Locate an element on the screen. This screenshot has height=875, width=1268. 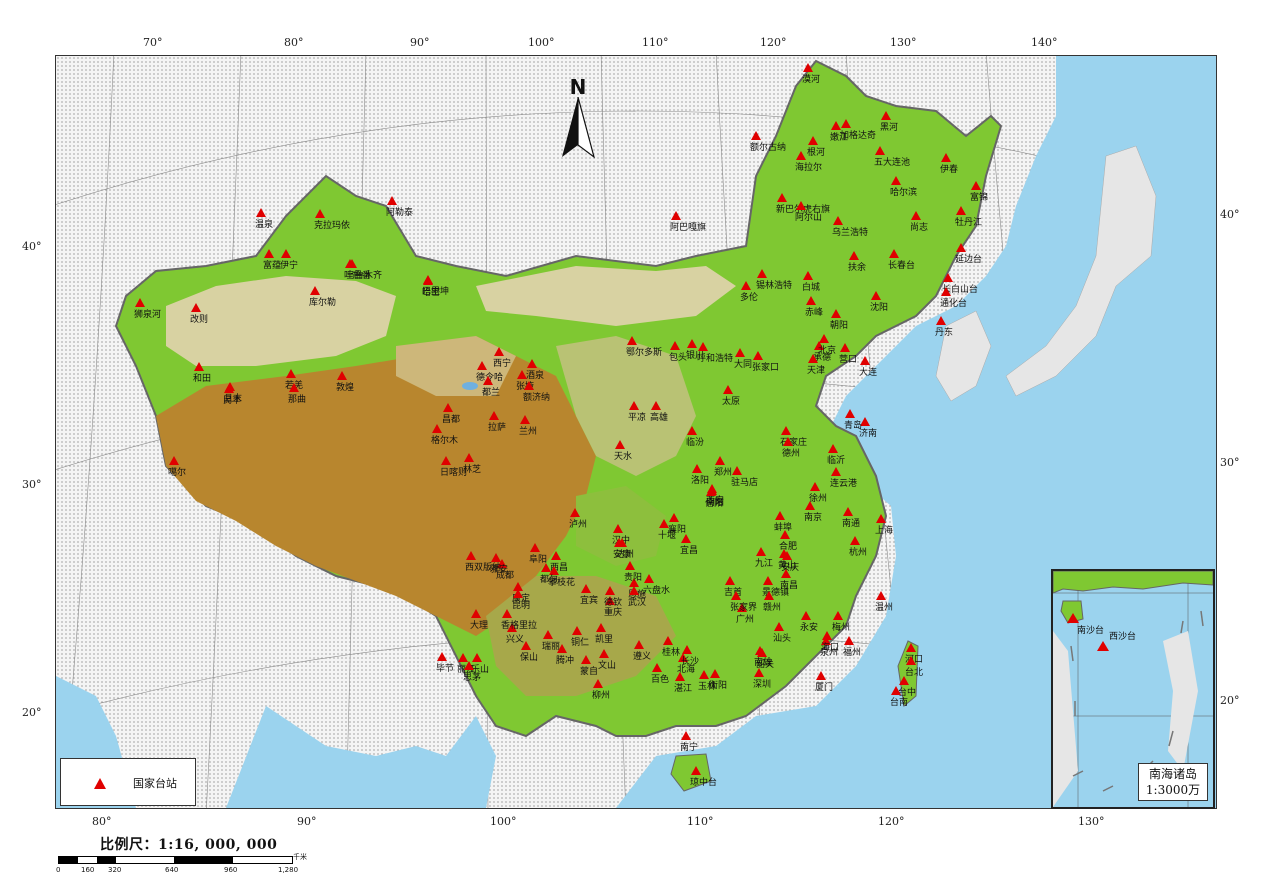
station-label: 临汾 is located at coordinates (695, 442).